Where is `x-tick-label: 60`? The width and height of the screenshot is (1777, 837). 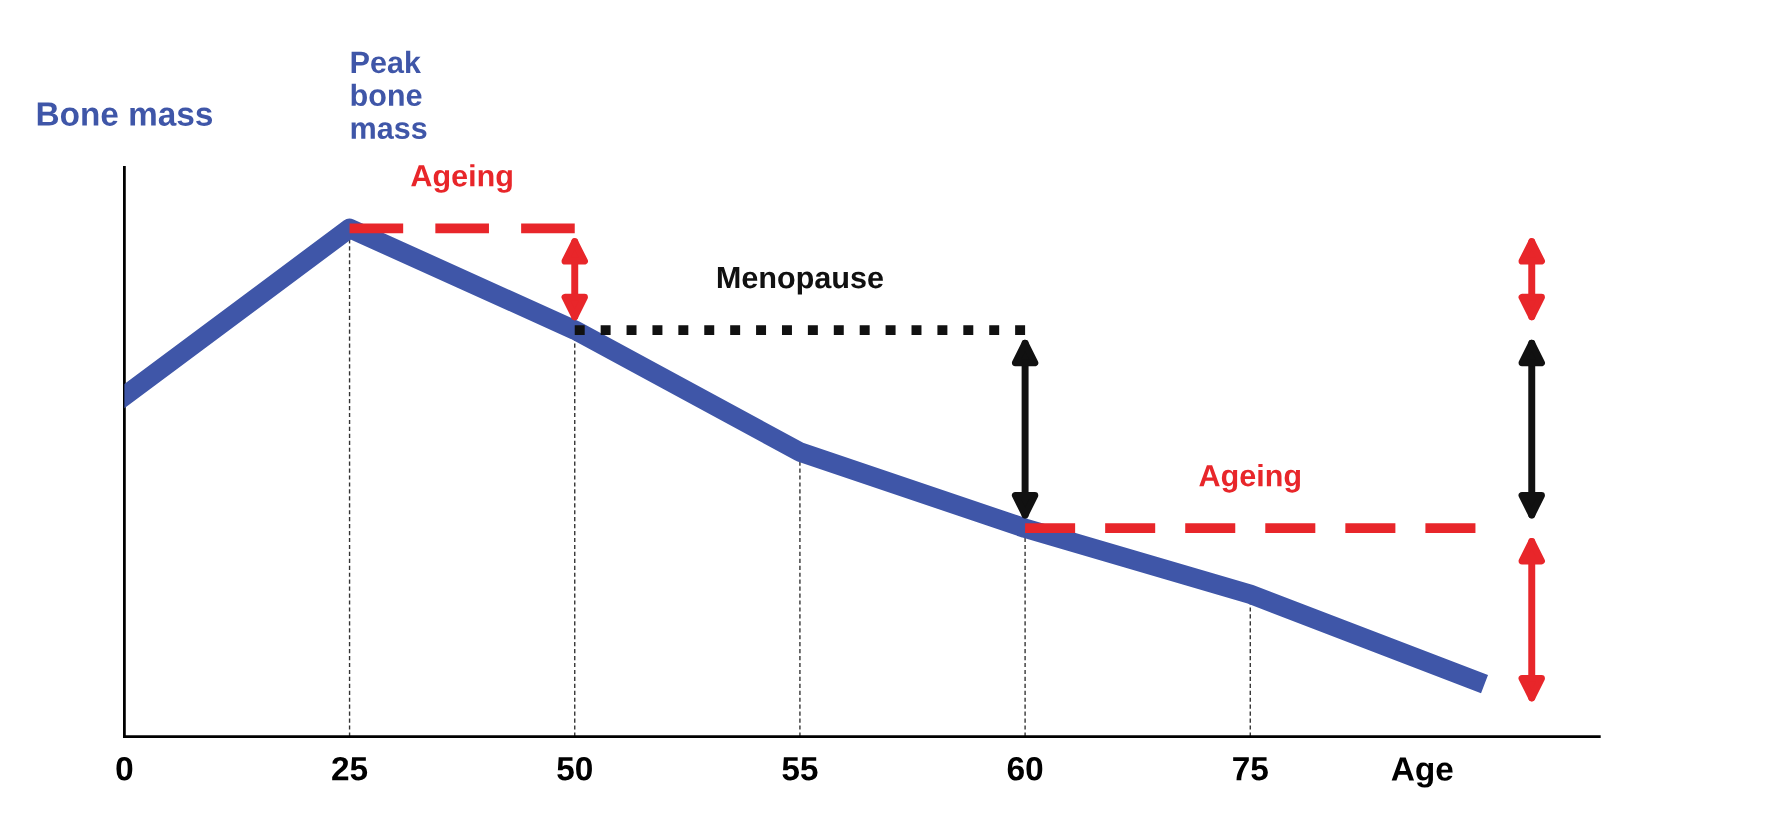 x-tick-label: 60 is located at coordinates (1025, 768).